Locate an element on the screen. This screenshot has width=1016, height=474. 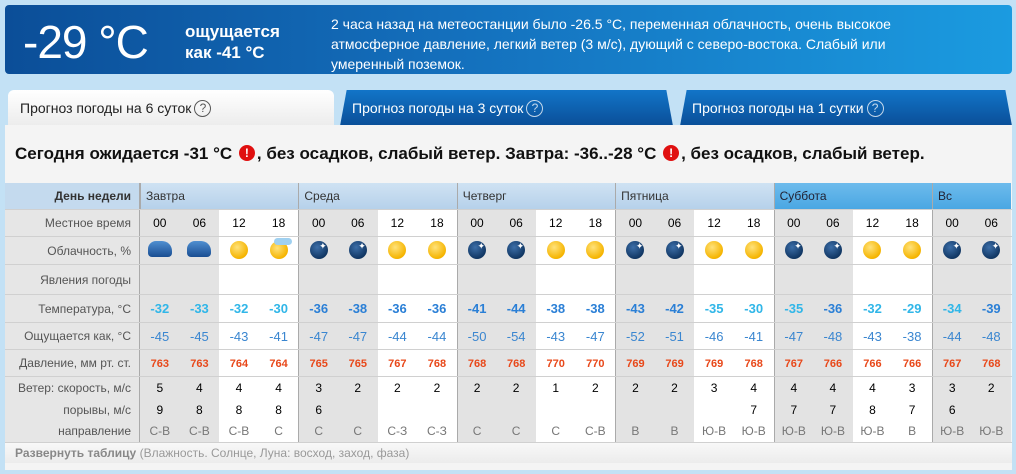
temp-cell: -33 is located at coordinates (199, 308).